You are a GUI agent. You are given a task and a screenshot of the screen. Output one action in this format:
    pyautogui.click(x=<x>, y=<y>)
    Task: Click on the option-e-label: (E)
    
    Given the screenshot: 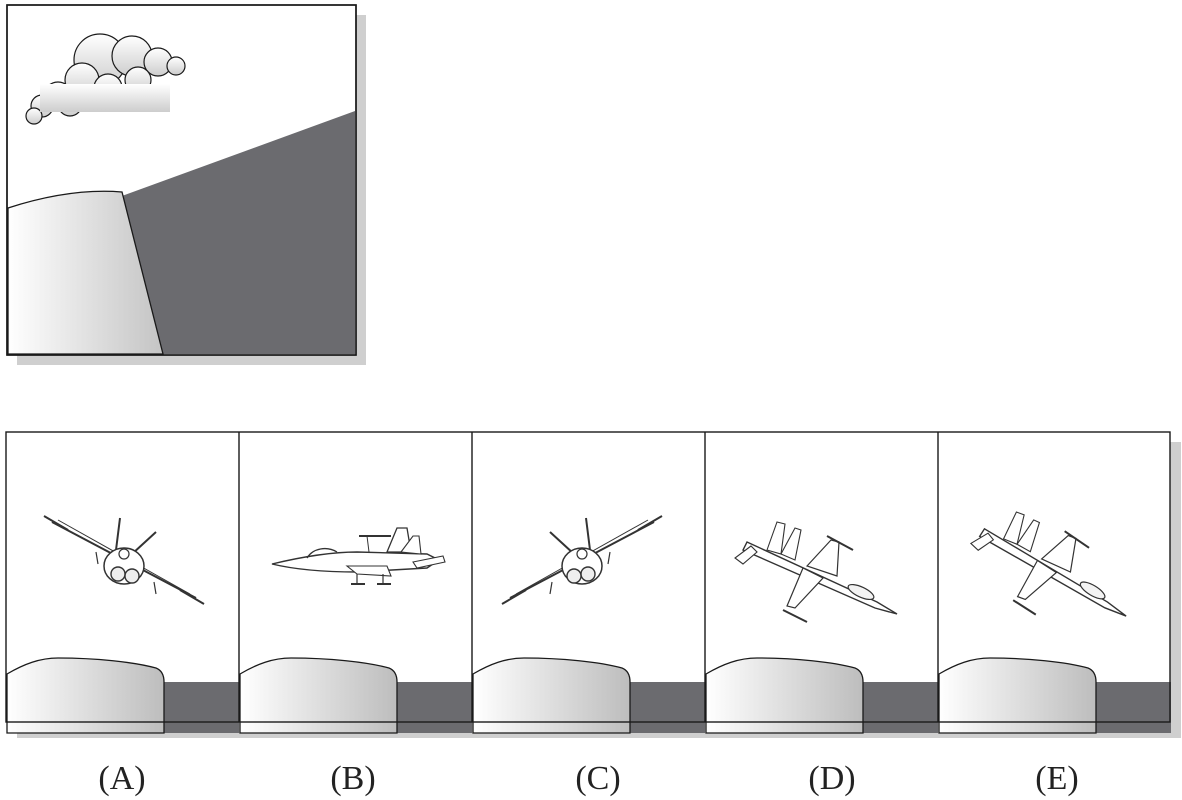 What is the action you would take?
    pyautogui.click(x=1057, y=778)
    